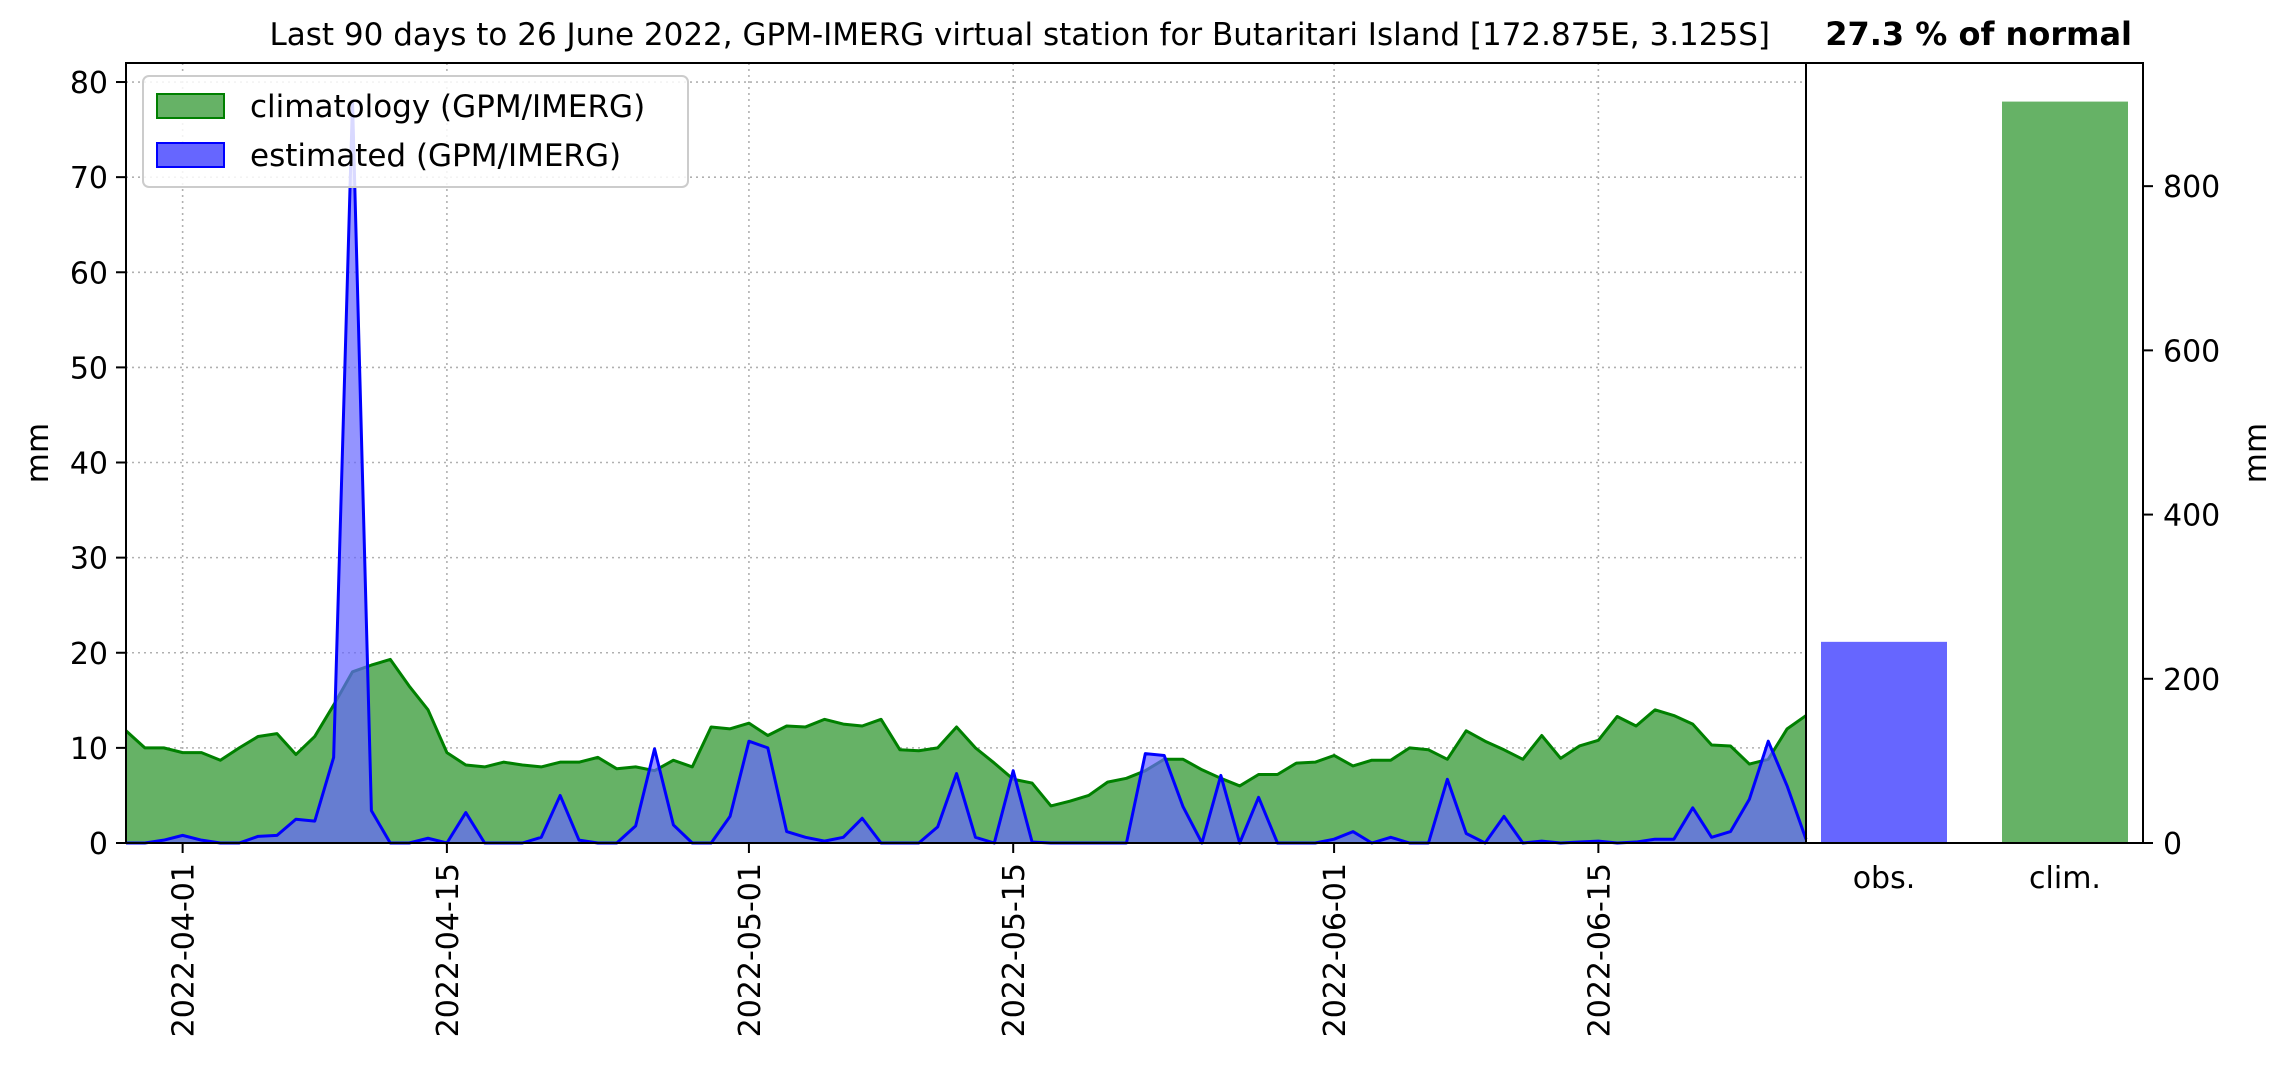 The image size is (2289, 1076). Describe the element at coordinates (448, 950) in the screenshot. I see `x-tick-label: 2022-04-15` at that location.